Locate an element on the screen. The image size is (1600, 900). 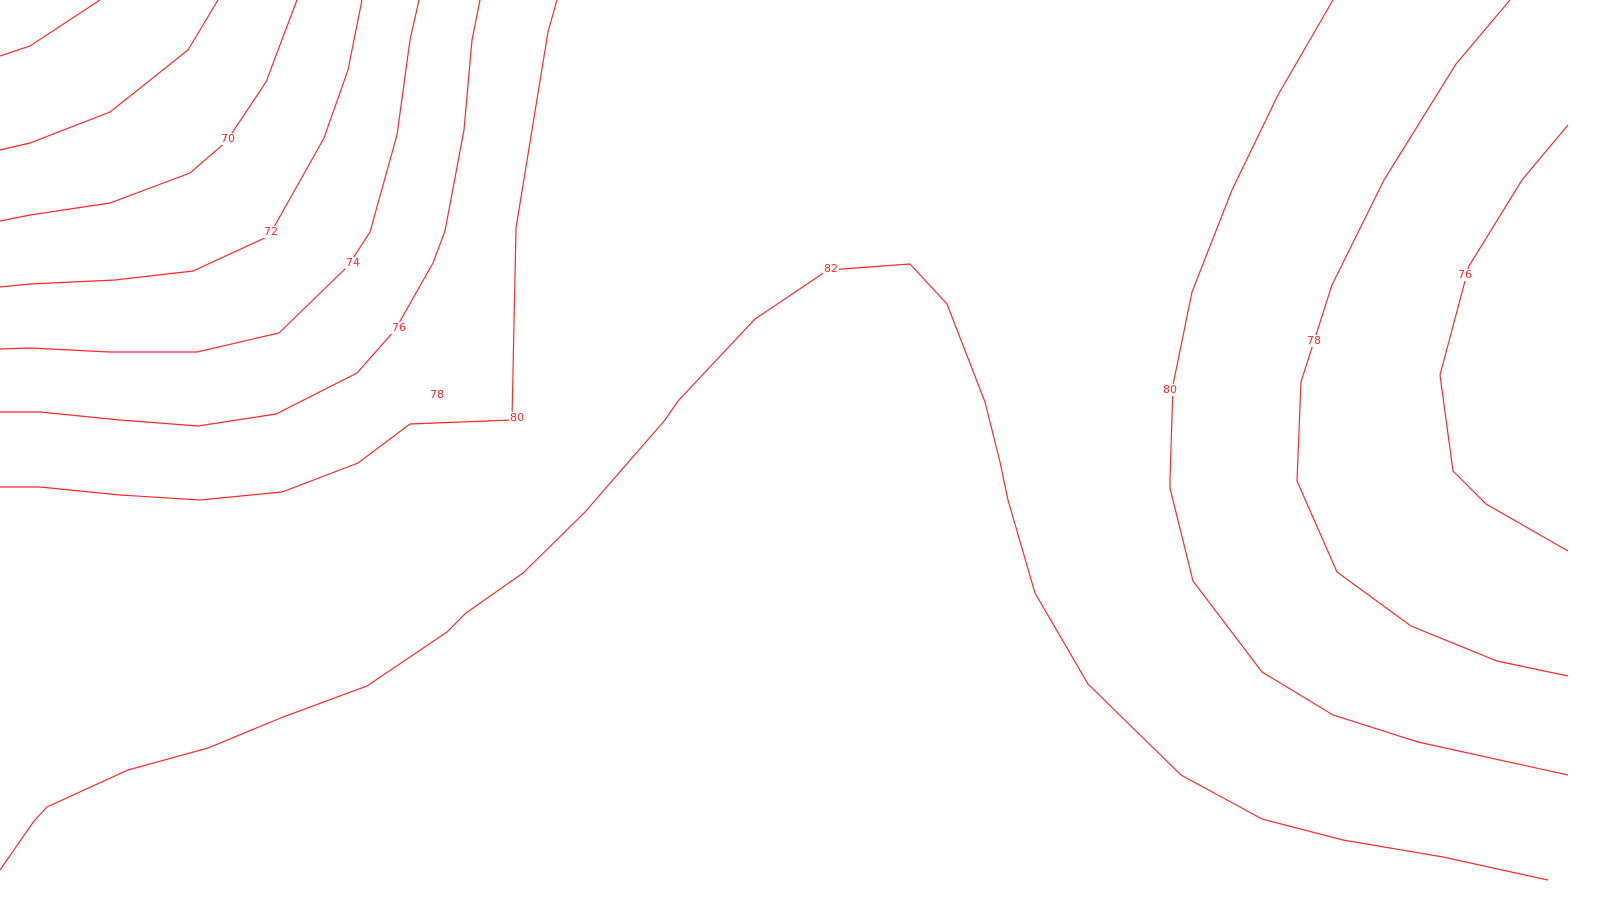
contour-label-74: 74 is located at coordinates (353, 262).